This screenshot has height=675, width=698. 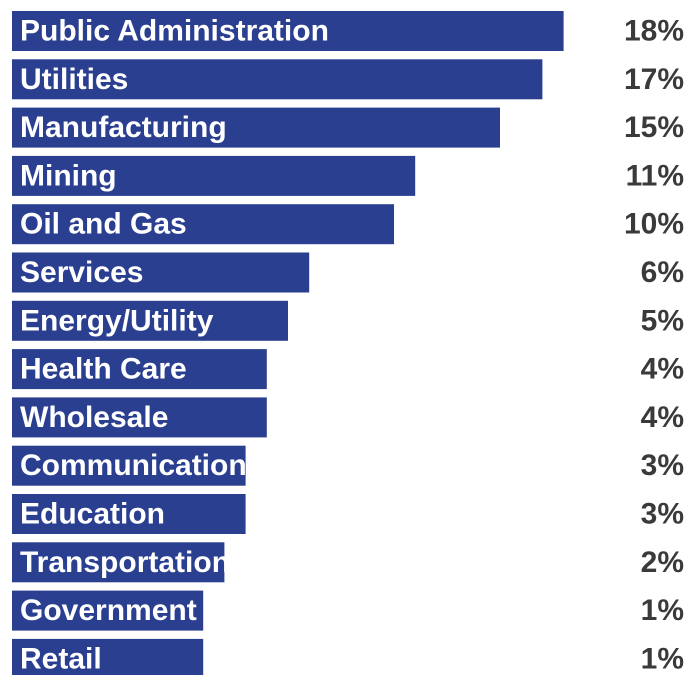 I want to click on category-label: Utilities, so click(x=74, y=79).